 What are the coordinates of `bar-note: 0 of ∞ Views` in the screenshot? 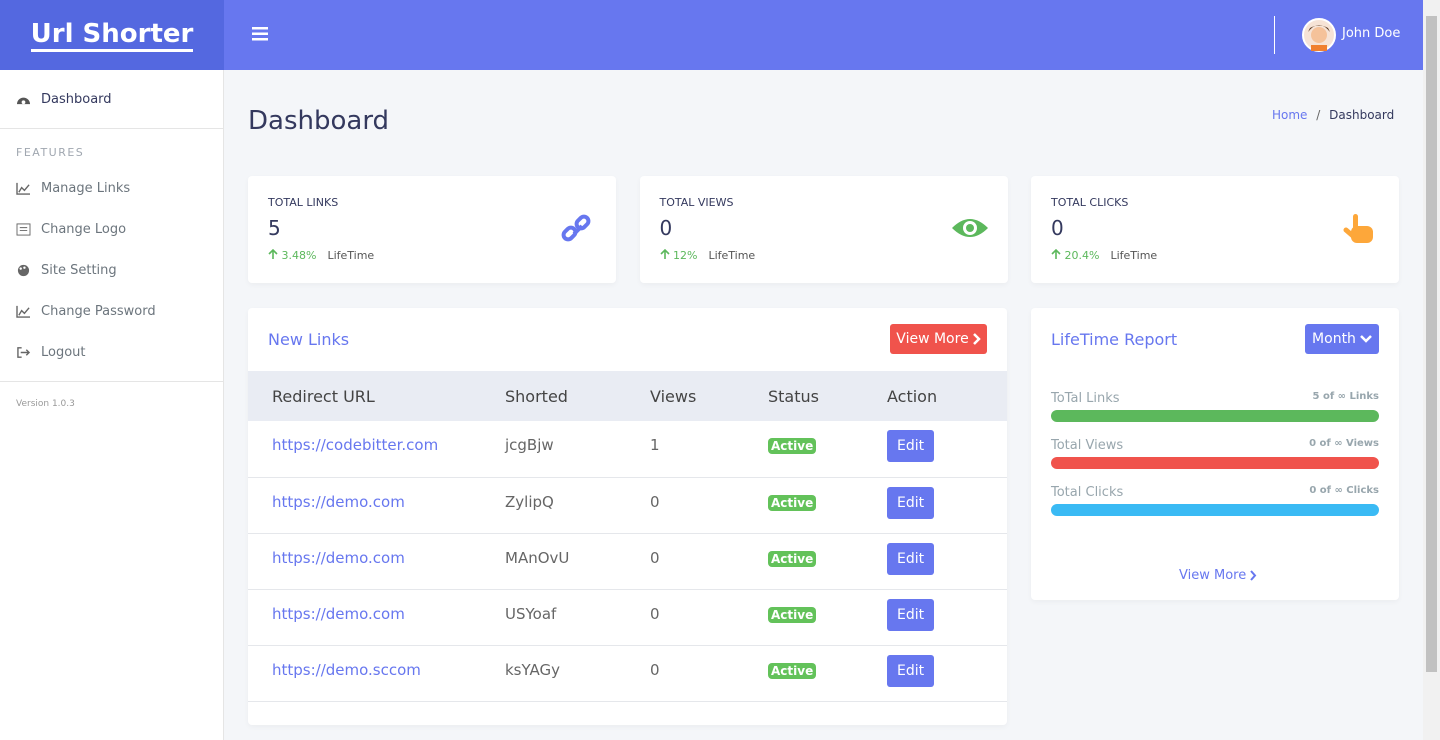 It's located at (1344, 443).